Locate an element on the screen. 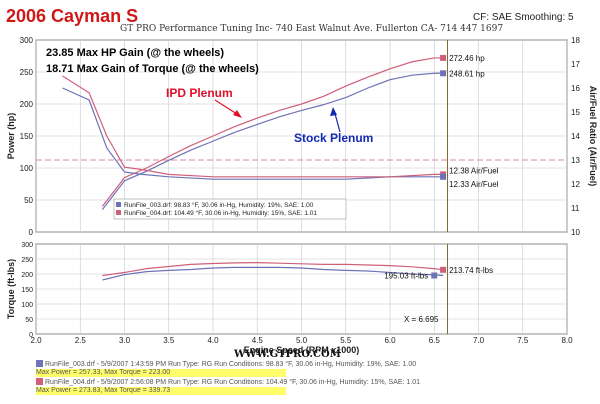  power-legend-box is located at coordinates (230, 209).